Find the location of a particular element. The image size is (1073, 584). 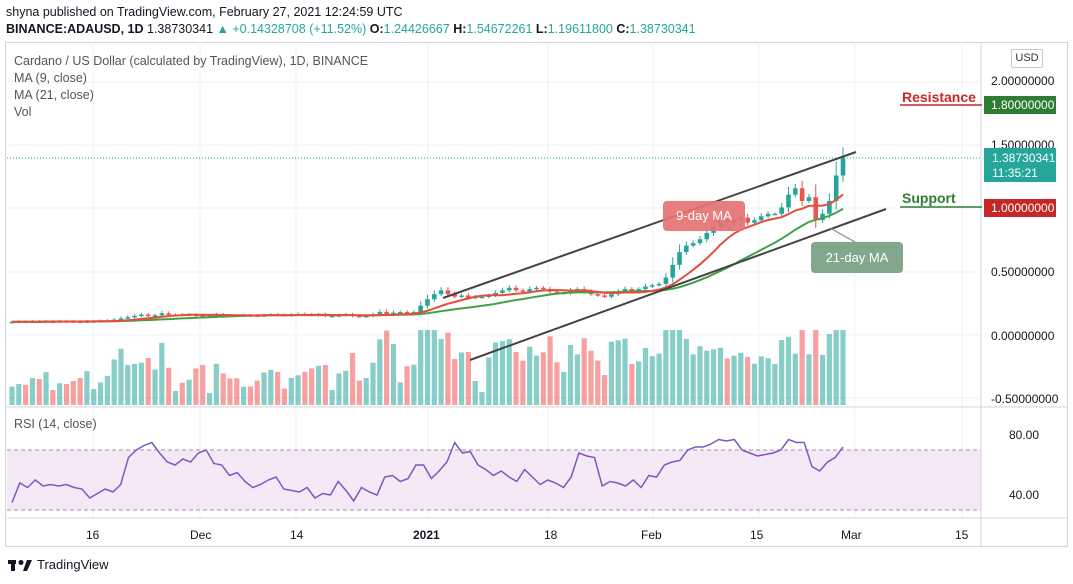

price-tick: 0.50000000 is located at coordinates (1023, 272).